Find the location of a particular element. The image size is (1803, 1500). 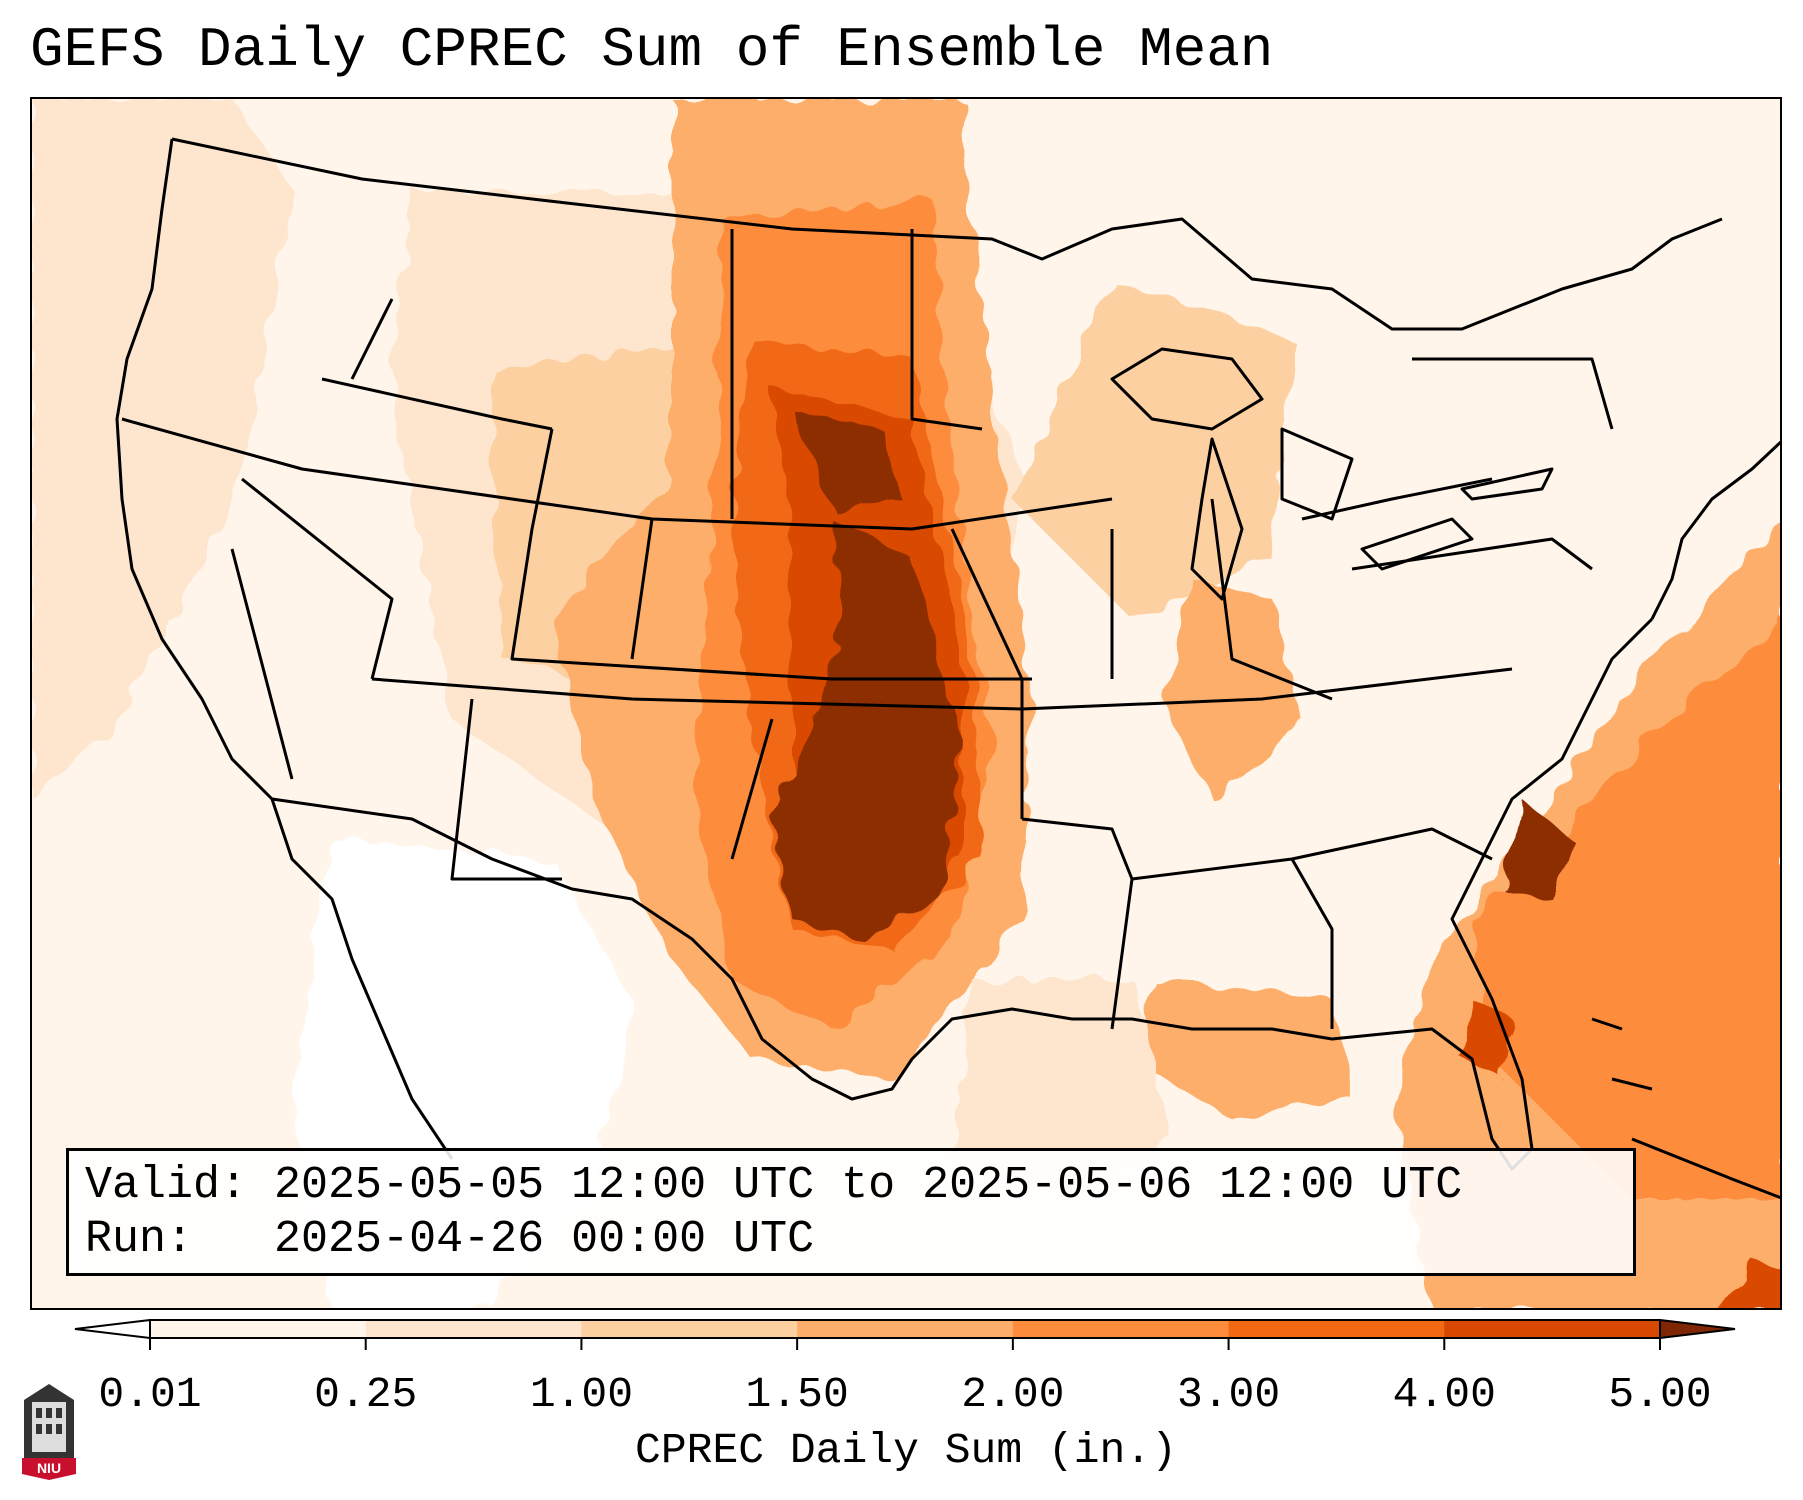

valid-label: Valid: is located at coordinates (166, 1185).